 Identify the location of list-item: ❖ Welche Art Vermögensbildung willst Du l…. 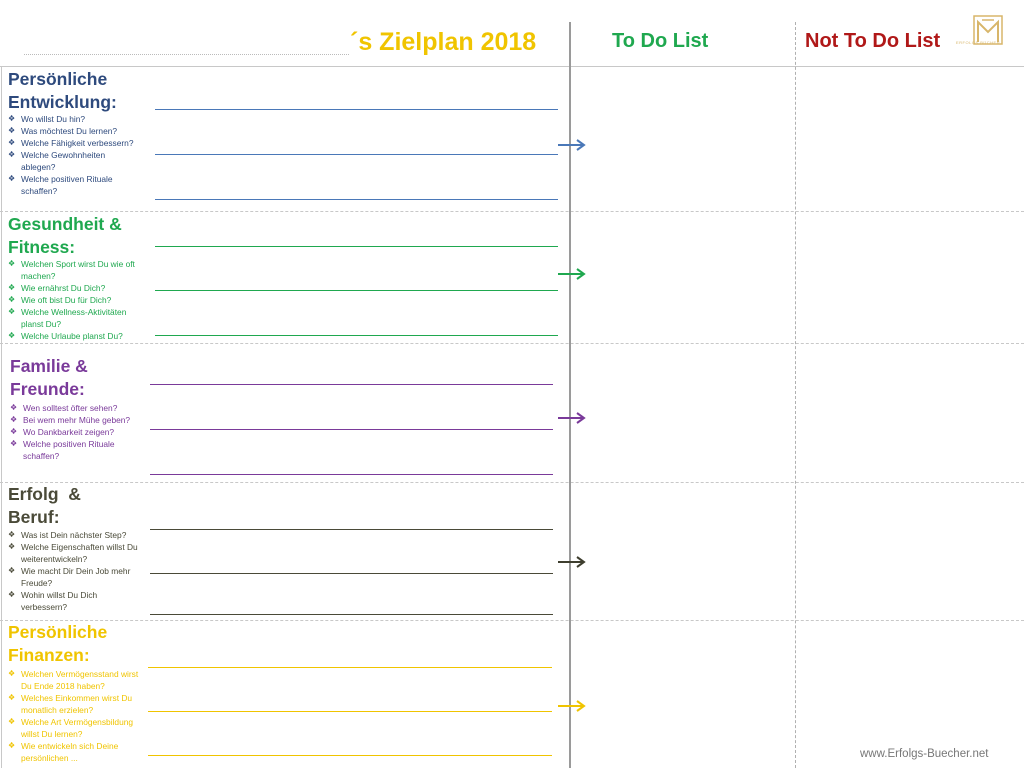
(71, 728).